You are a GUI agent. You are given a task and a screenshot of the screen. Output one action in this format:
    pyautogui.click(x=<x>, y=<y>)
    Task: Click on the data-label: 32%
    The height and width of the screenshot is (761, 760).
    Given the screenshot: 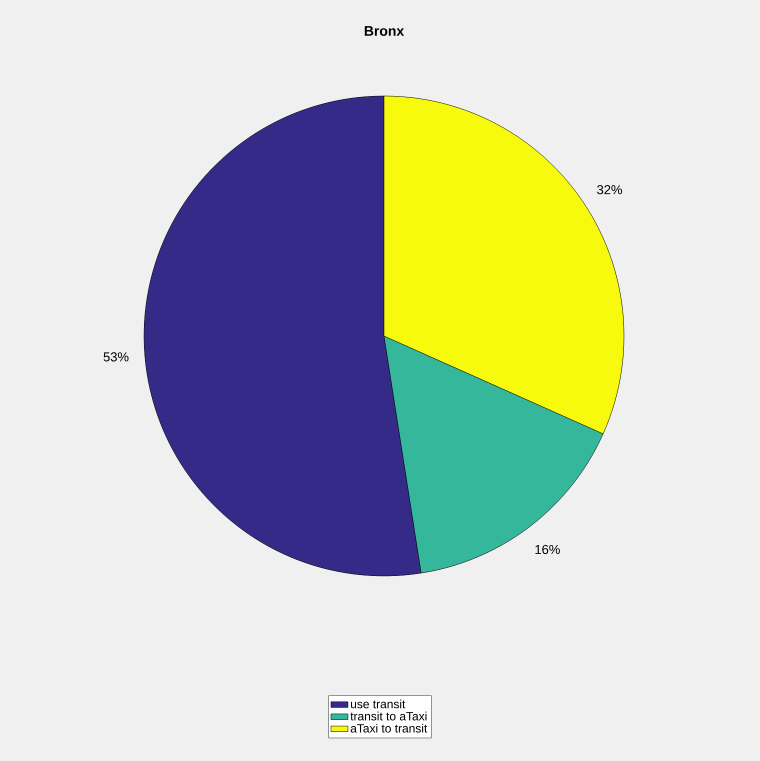 What is the action you would take?
    pyautogui.click(x=609, y=189)
    